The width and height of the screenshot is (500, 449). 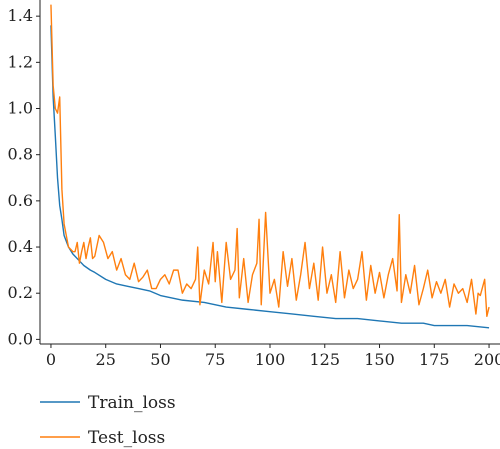 What do you see at coordinates (215, 359) in the screenshot?
I see `x-tick-label: 75` at bounding box center [215, 359].